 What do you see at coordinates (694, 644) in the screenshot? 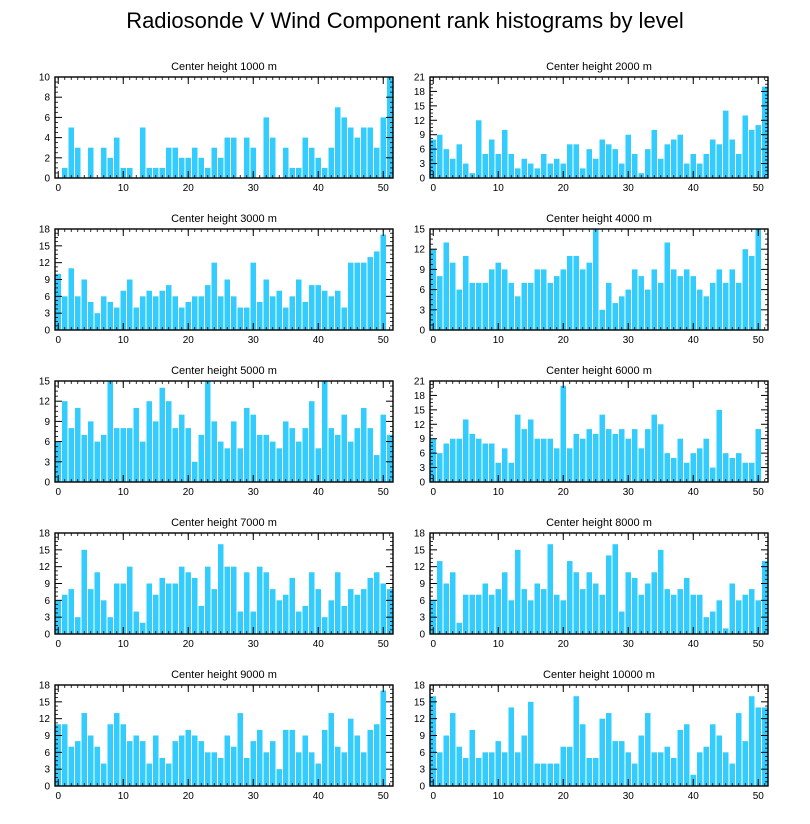
I see `x-tick-label: 40` at bounding box center [694, 644].